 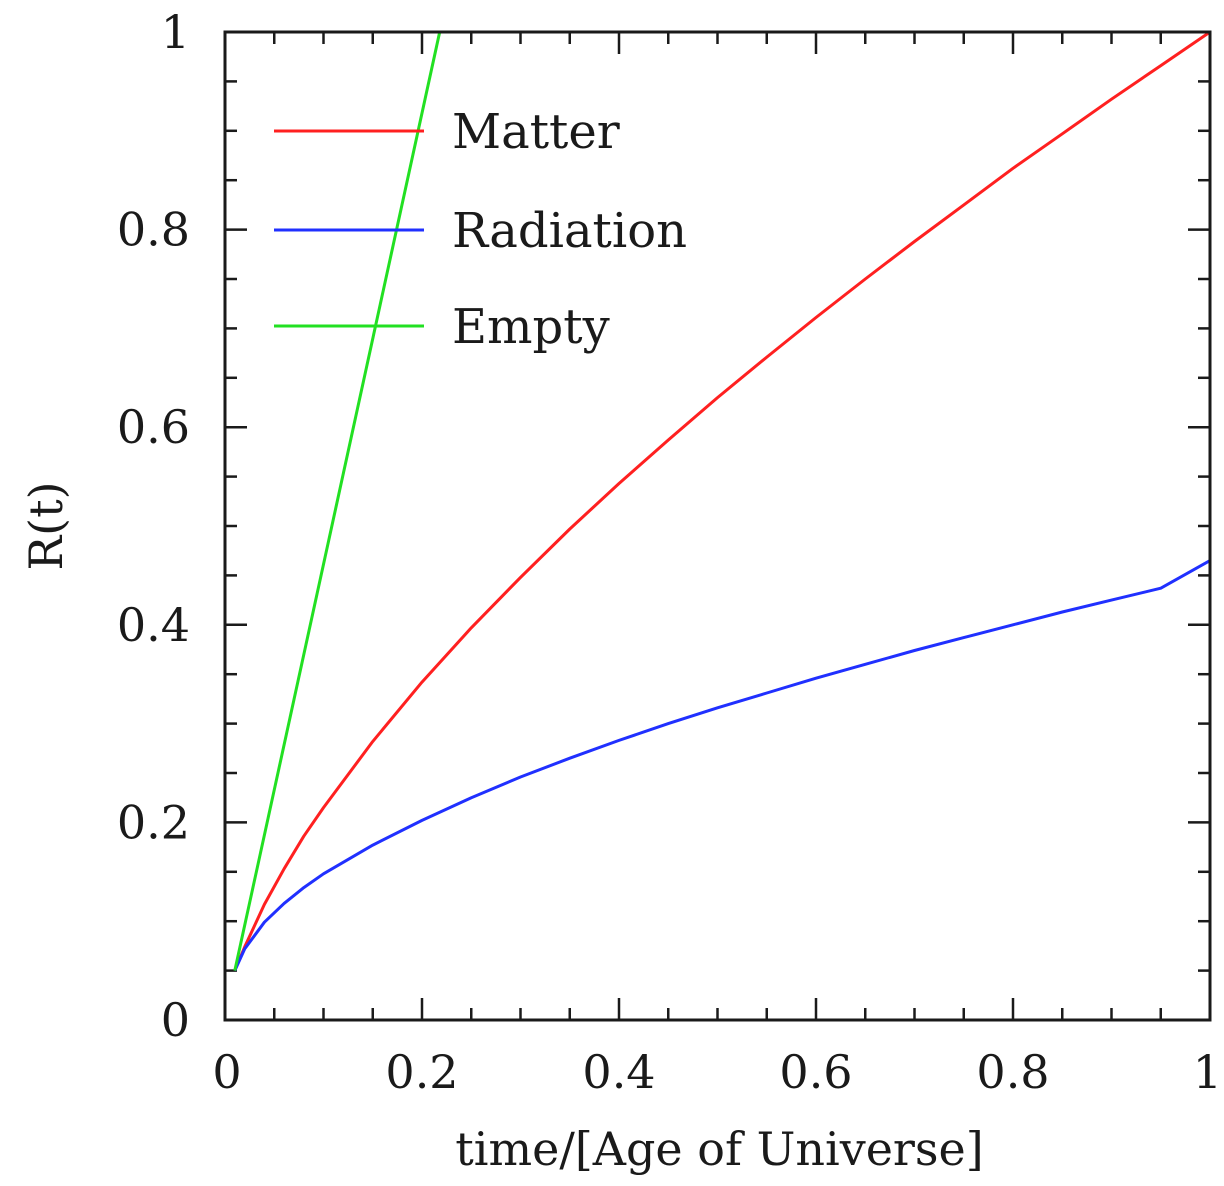 I want to click on x-tick-label: 1, so click(x=1207, y=1072).